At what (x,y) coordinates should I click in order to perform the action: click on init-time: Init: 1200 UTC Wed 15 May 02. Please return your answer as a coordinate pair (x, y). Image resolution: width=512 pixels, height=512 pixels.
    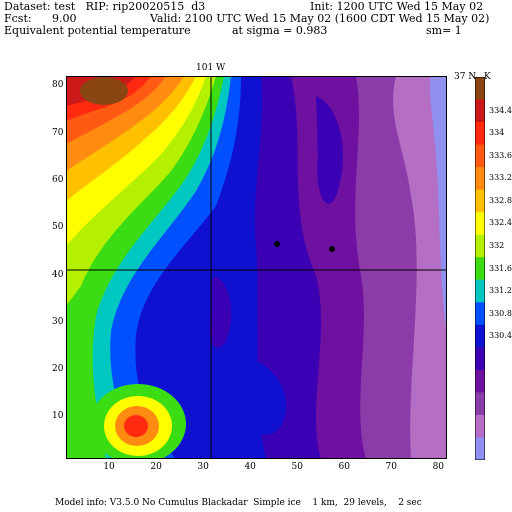
    Looking at the image, I should click on (397, 6).